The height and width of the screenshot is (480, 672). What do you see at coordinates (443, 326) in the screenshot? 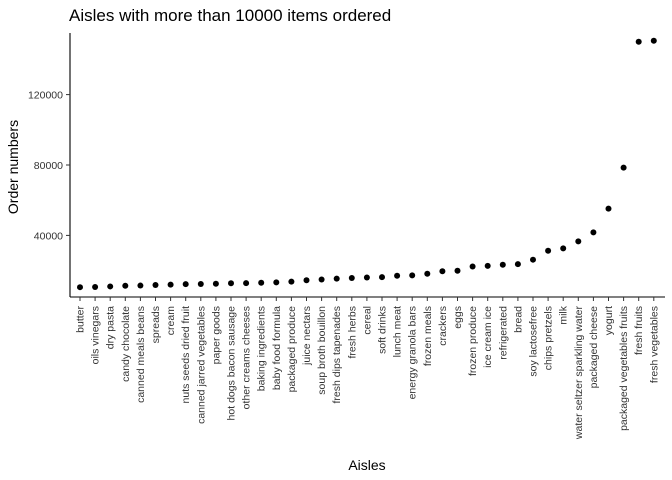
I see `x-tick-label: crackers` at bounding box center [443, 326].